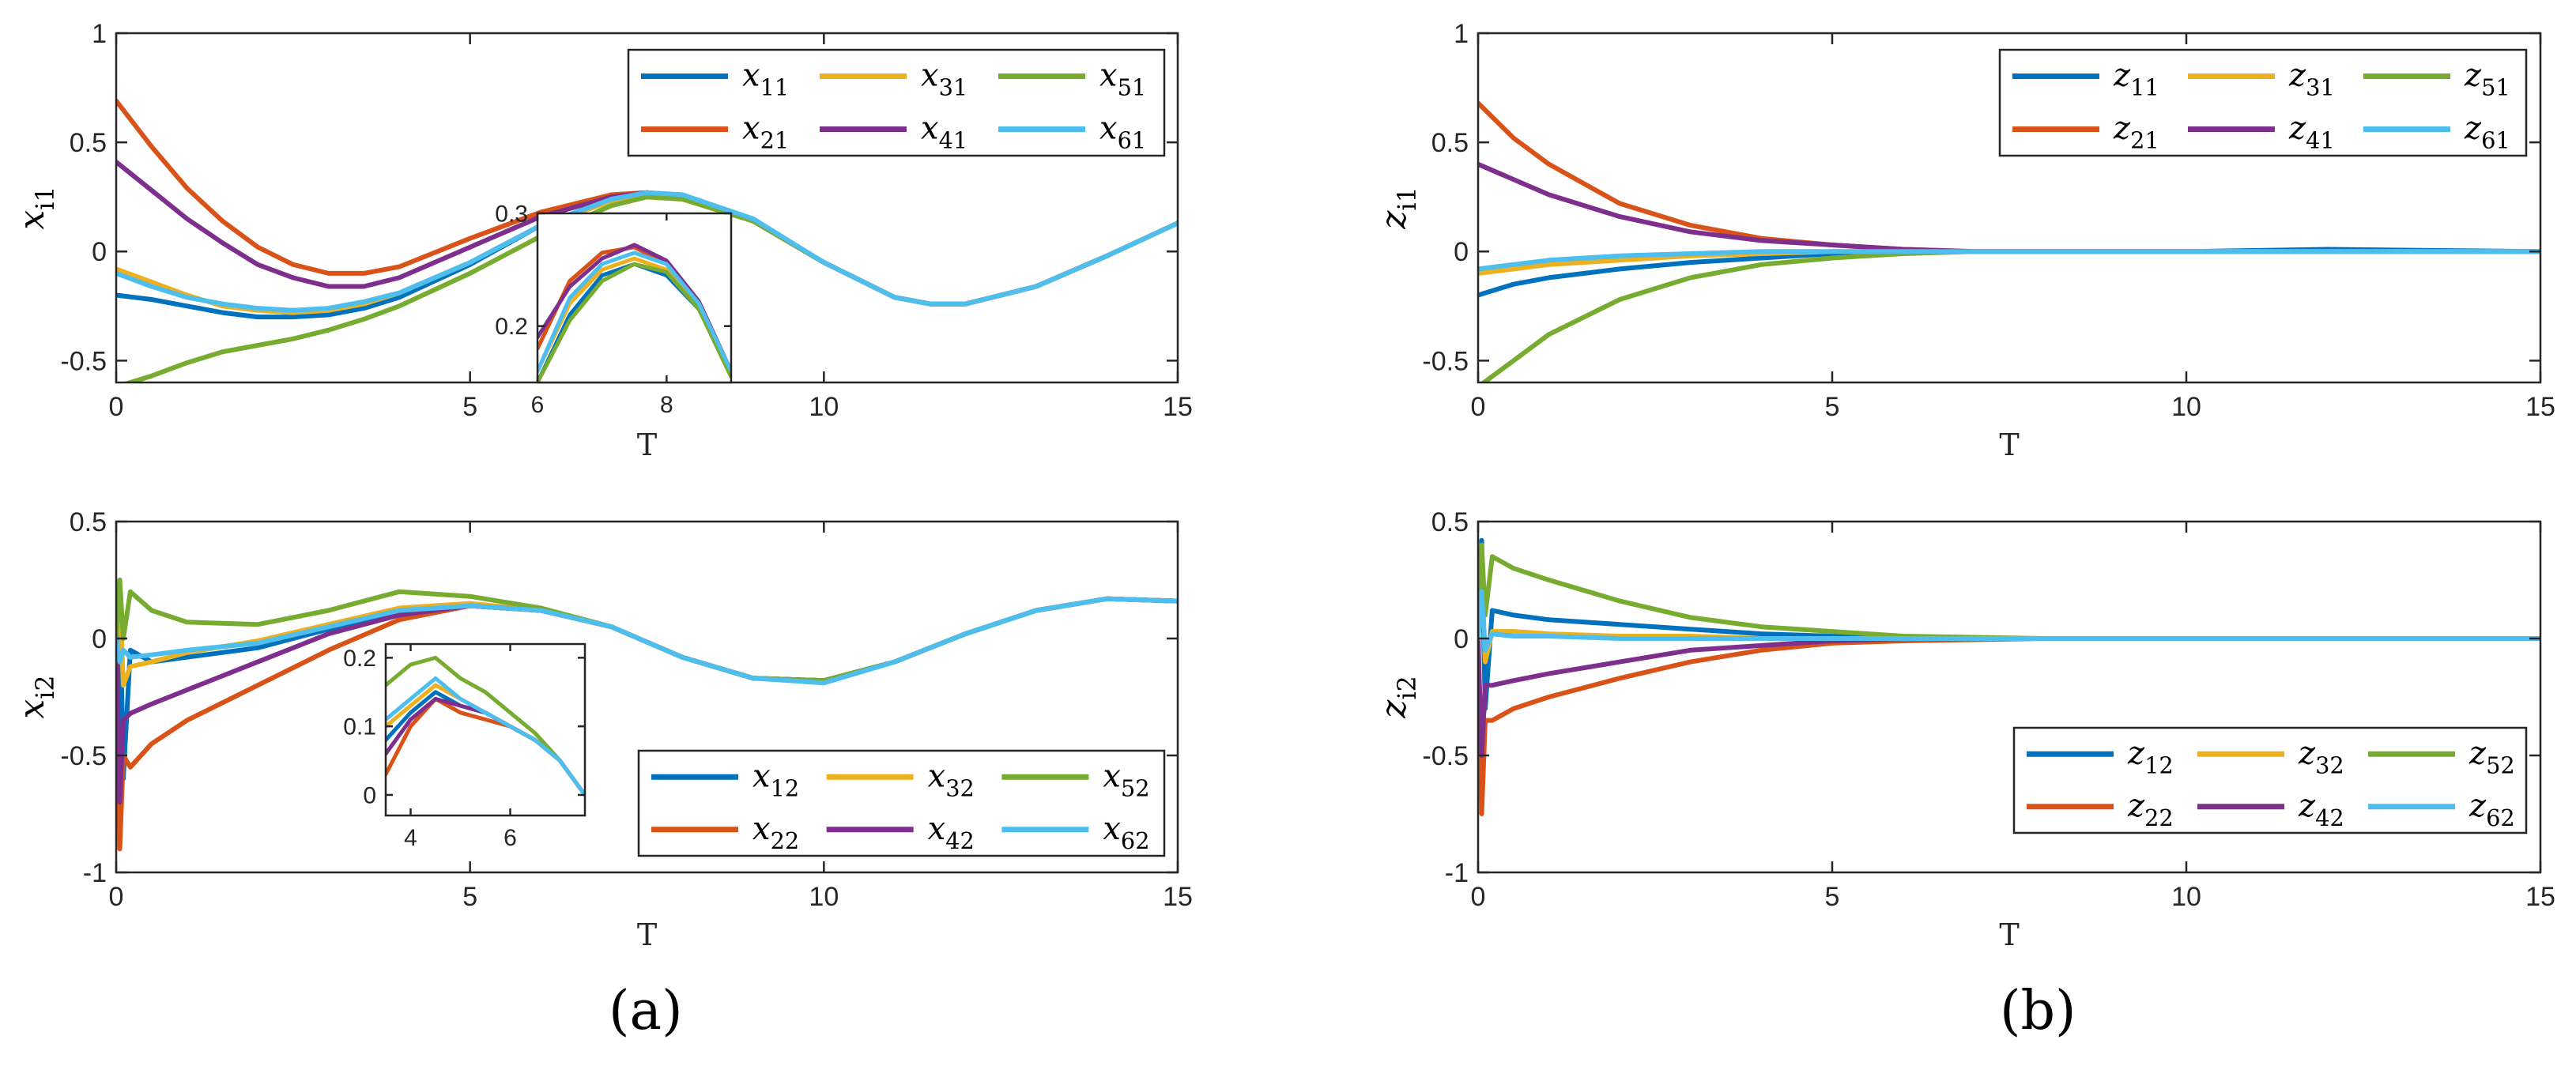 This screenshot has width=2576, height=1066. I want to click on a_bottom-ytick-label: -0.5, so click(83, 756).